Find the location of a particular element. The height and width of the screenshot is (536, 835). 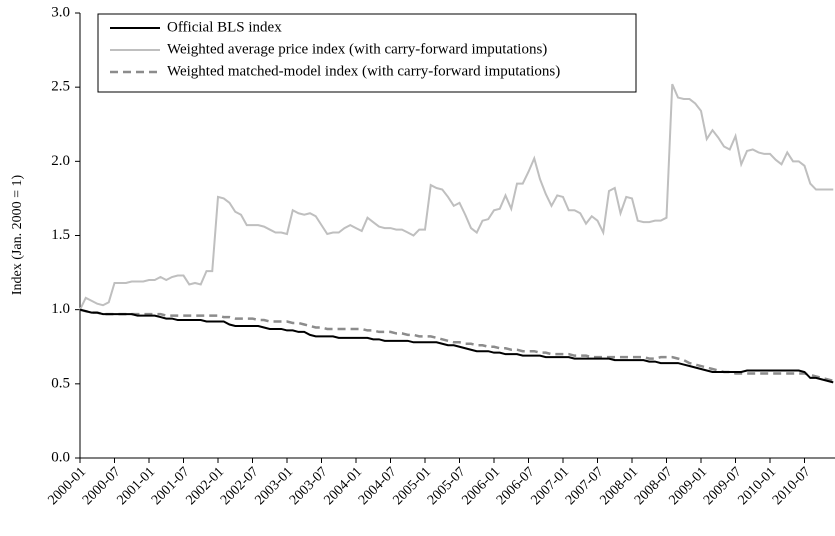

x-tick-label: 2001-07 is located at coordinates (171, 486).